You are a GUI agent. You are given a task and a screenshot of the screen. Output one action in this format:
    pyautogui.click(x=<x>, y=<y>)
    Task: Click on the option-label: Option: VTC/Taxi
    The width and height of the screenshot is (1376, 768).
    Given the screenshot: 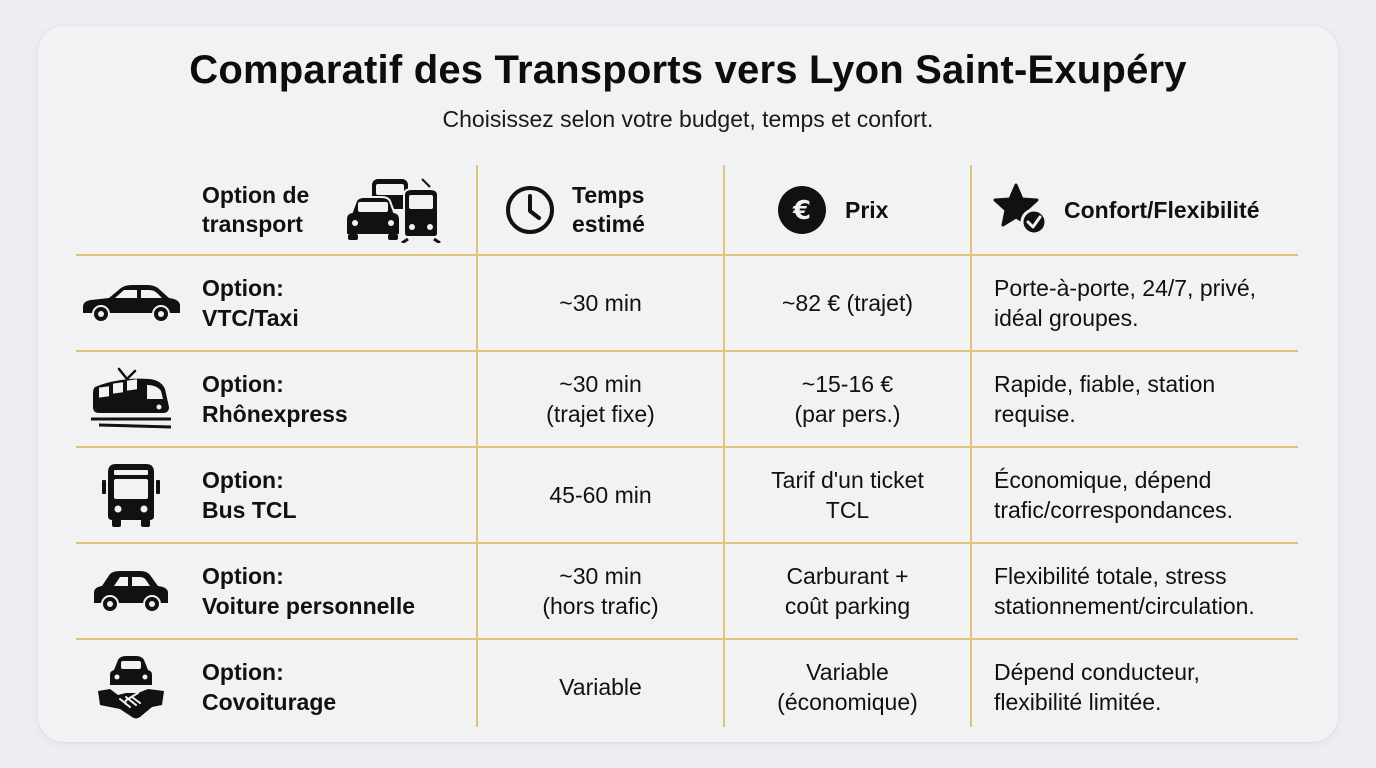 What is the action you would take?
    pyautogui.click(x=250, y=303)
    